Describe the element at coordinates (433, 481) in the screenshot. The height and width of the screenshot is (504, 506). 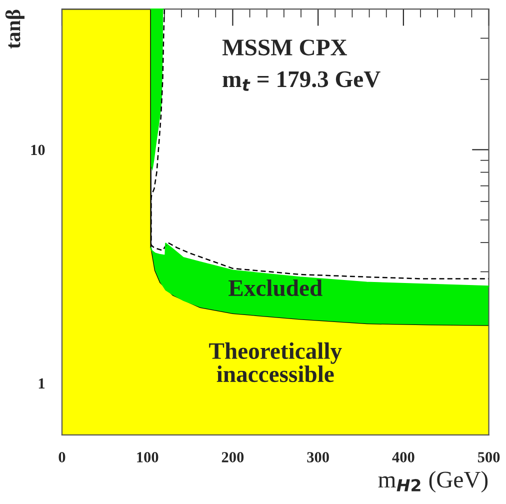
I see `x-axis-title: m$_{H2}$ (GeV)` at that location.